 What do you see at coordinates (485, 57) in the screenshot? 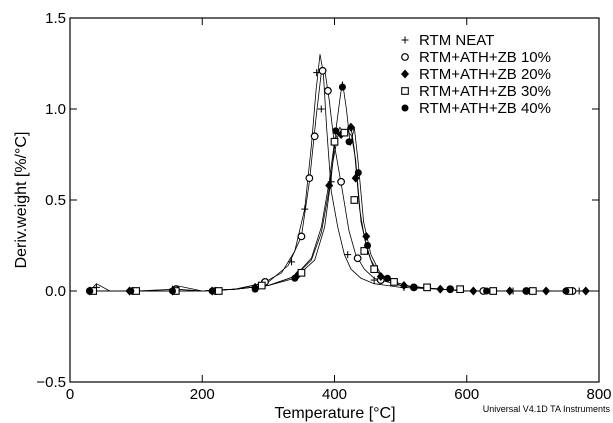
I see `legend-label-2: RTM+ATH+ZB 10%` at bounding box center [485, 57].